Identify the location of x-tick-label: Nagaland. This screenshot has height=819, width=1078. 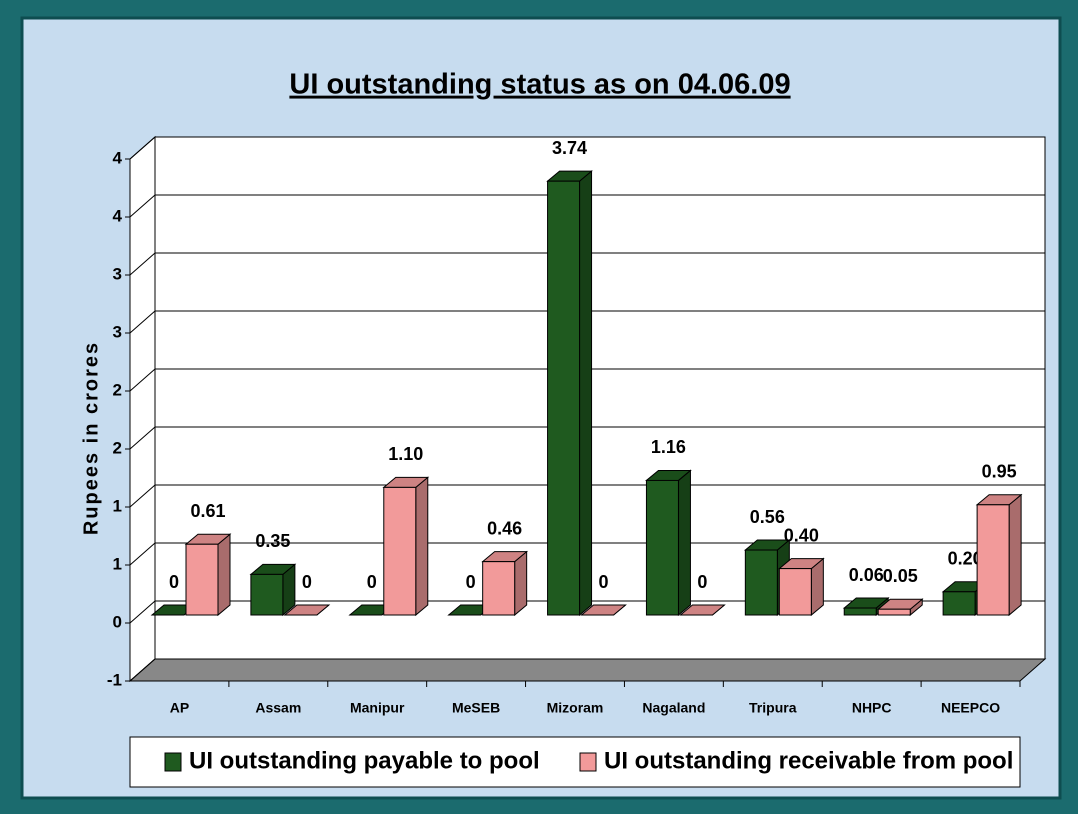
(673, 708).